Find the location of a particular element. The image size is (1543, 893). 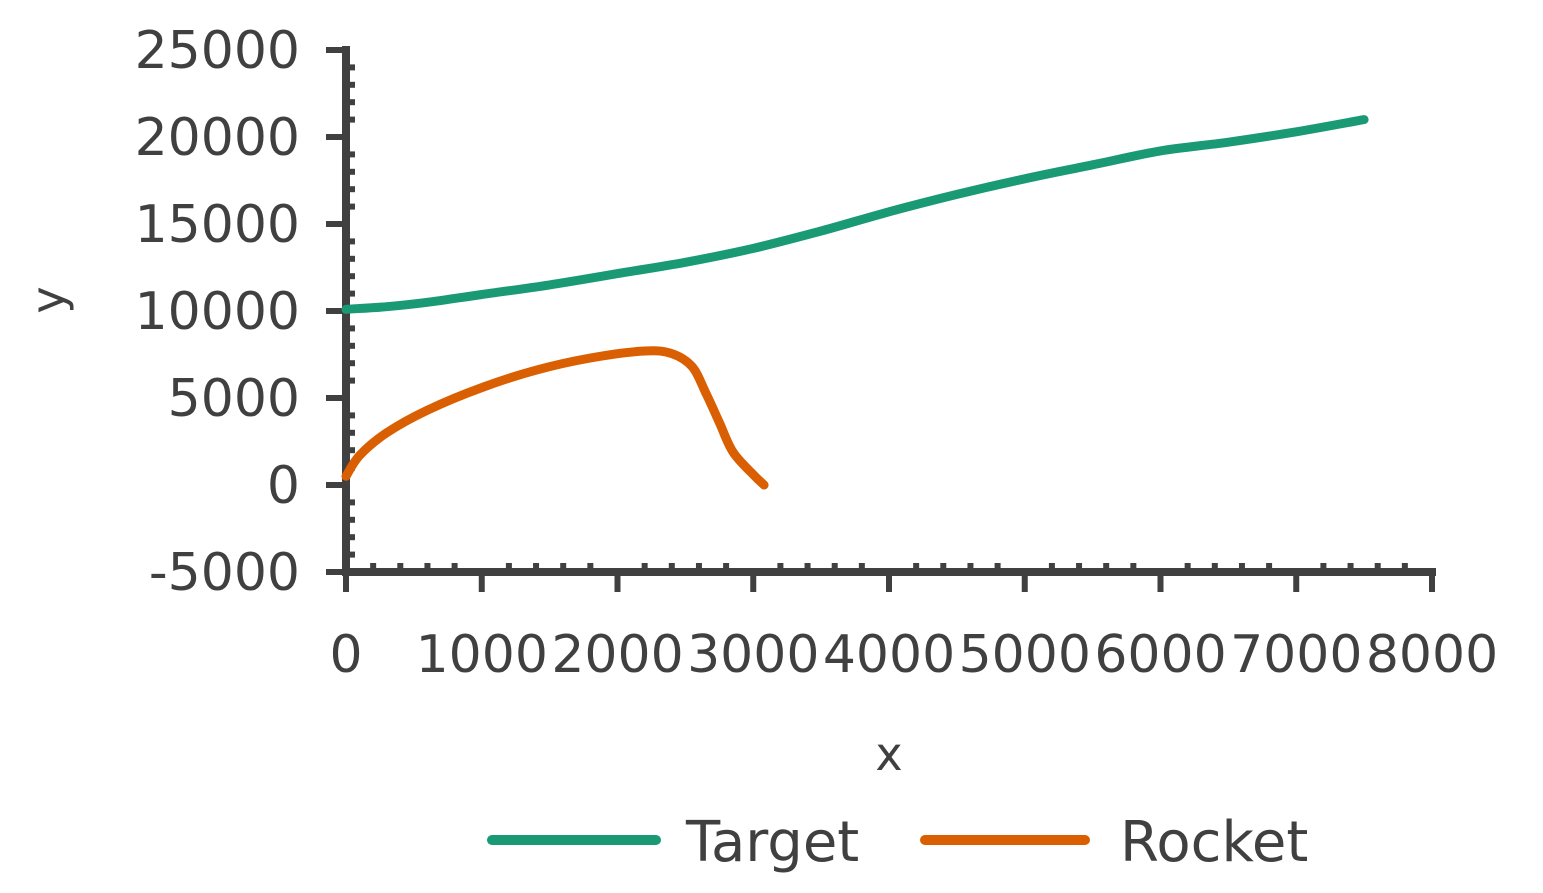

x-tick-label: 2000 is located at coordinates (617, 655).